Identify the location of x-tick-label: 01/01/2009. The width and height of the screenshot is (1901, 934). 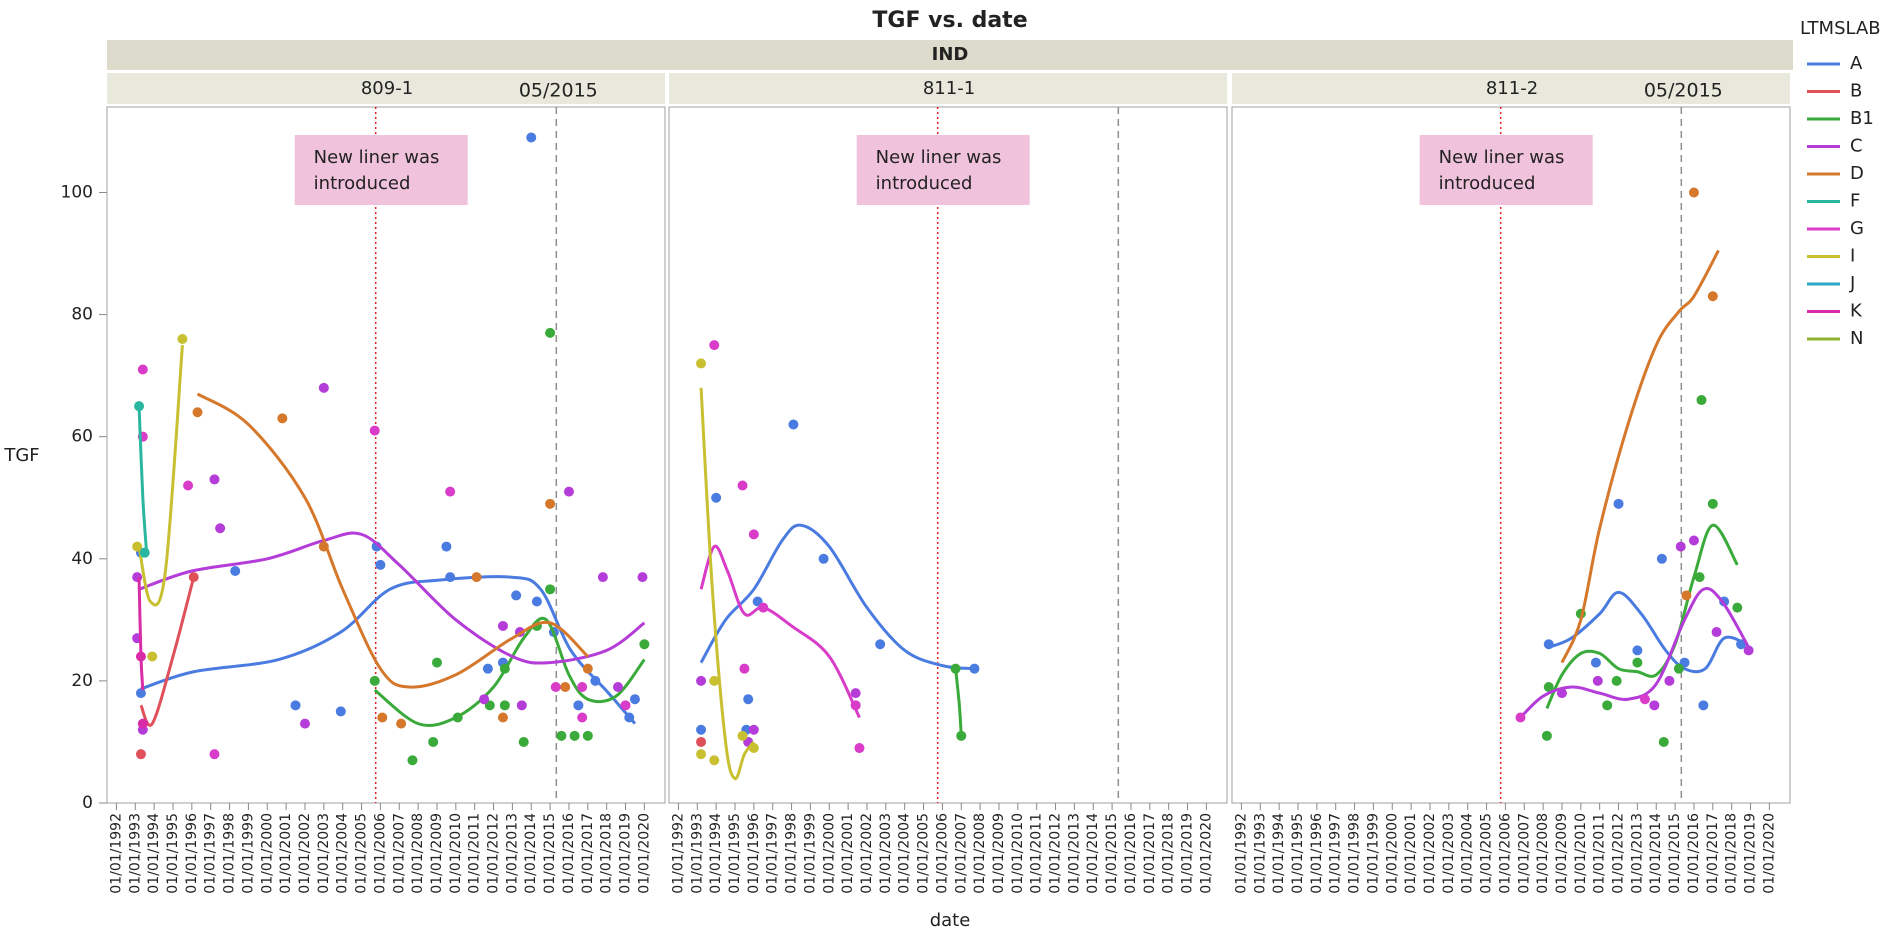
(437, 853).